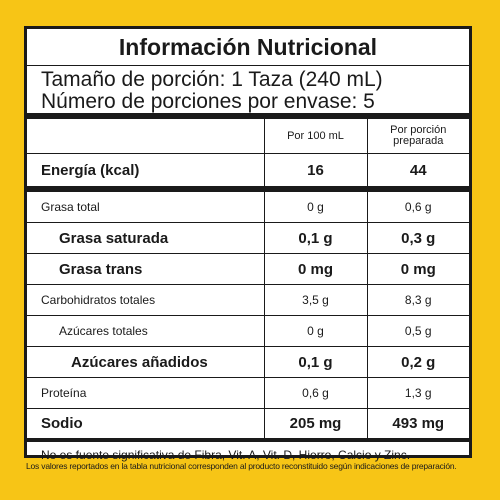  I want to click on table-row: Sodio 205 mg 493 mg, so click(248, 425).